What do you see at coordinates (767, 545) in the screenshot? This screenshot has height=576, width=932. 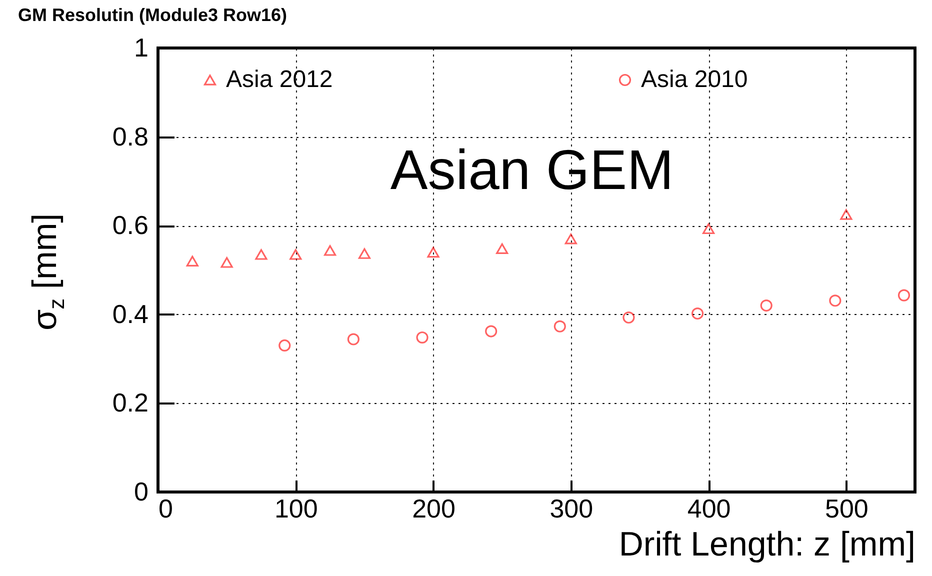 I see `x-axis-title: Drift Length: z [mm]` at bounding box center [767, 545].